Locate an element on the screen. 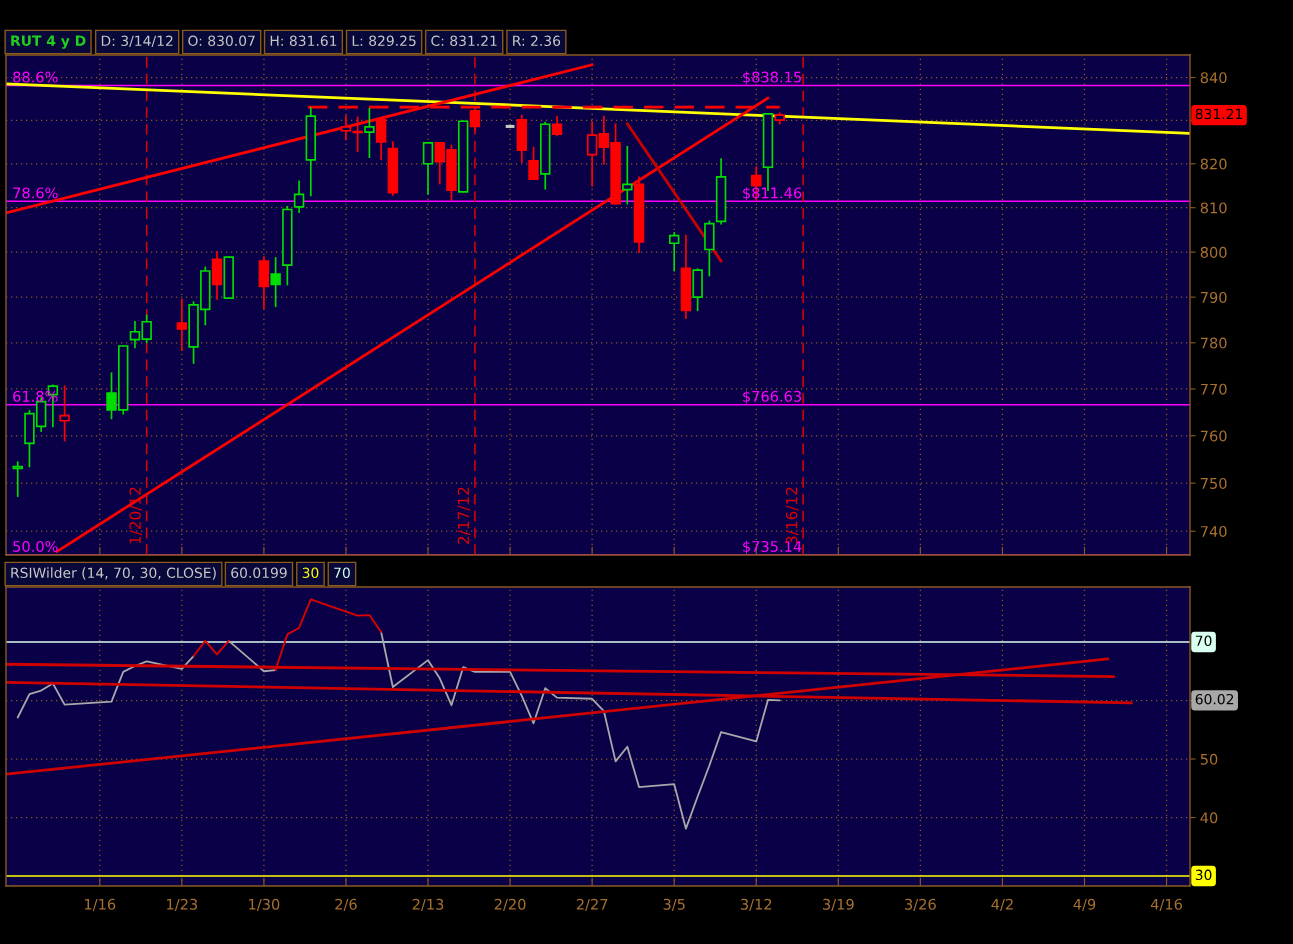  text: O: 830.07 is located at coordinates (221, 41).